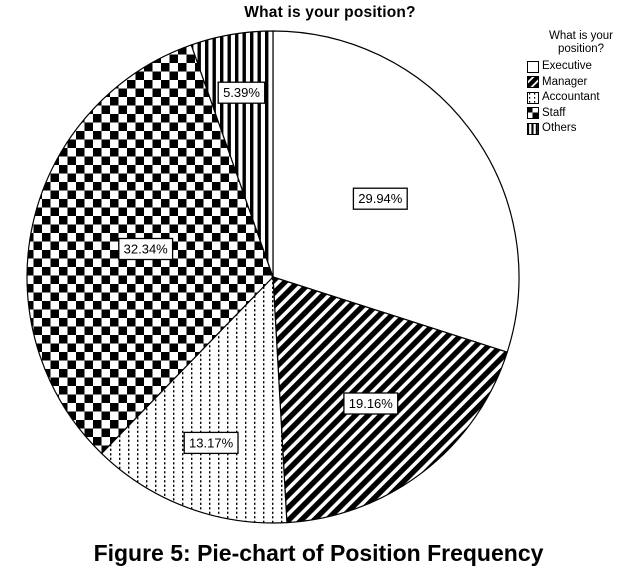 This screenshot has width=637, height=579. I want to click on legend-swatch-staff-icon, so click(533, 113).